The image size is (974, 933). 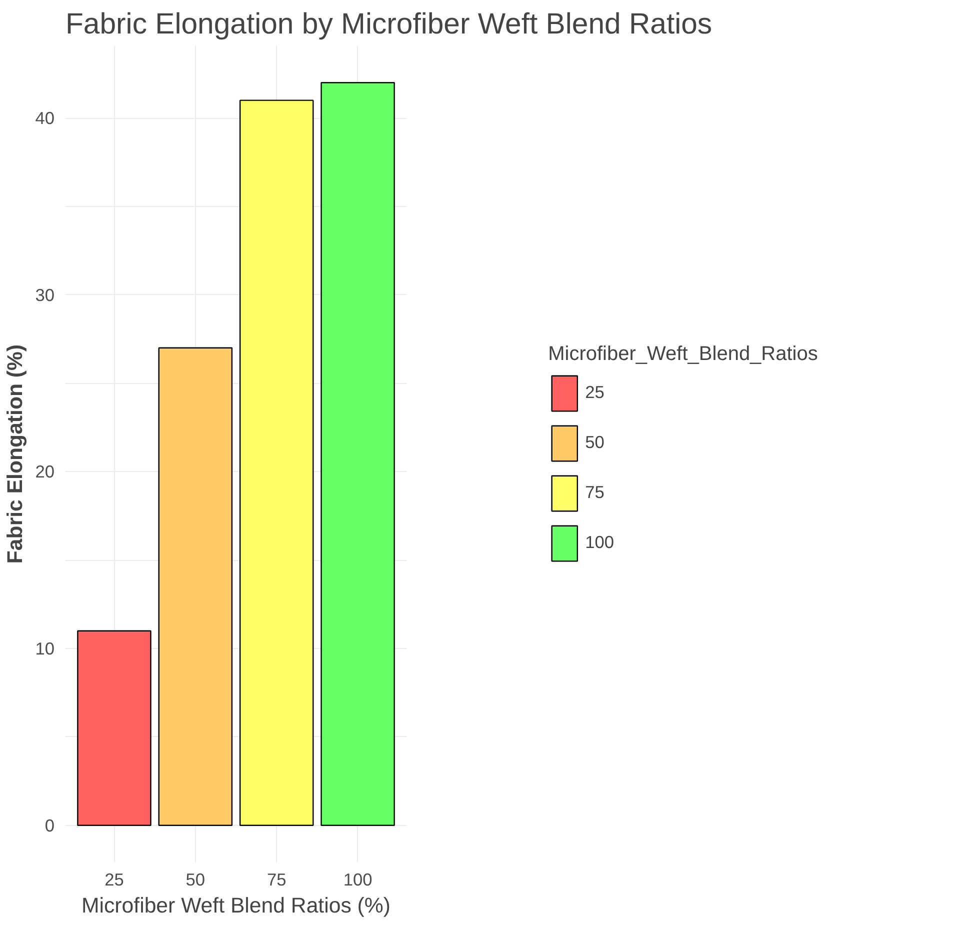 What do you see at coordinates (357, 880) in the screenshot?
I see `x-tick-label: 100` at bounding box center [357, 880].